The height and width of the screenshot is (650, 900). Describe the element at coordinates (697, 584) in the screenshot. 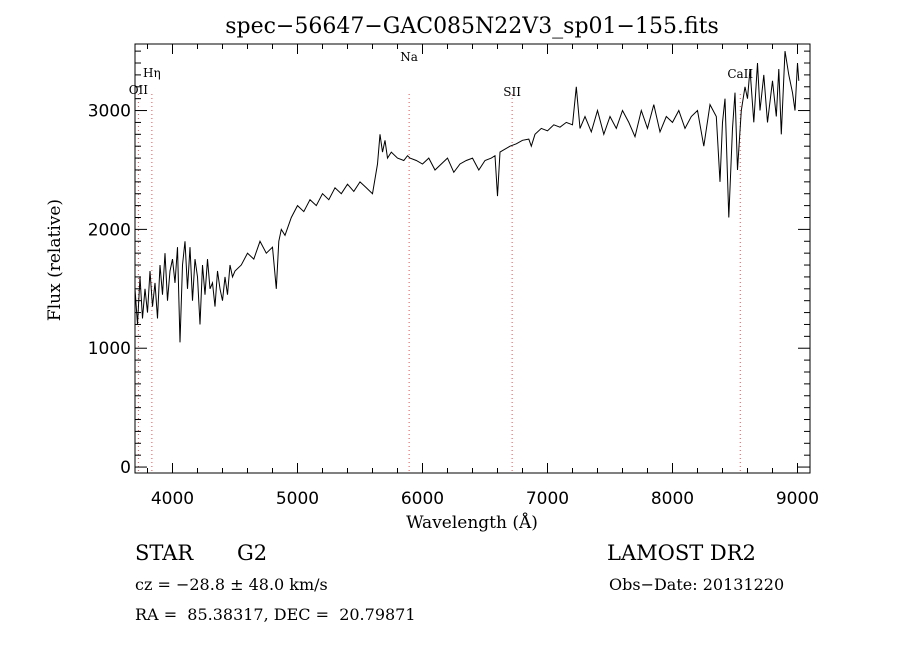

I see `obs-date: Obs−Date: 20131220` at that location.